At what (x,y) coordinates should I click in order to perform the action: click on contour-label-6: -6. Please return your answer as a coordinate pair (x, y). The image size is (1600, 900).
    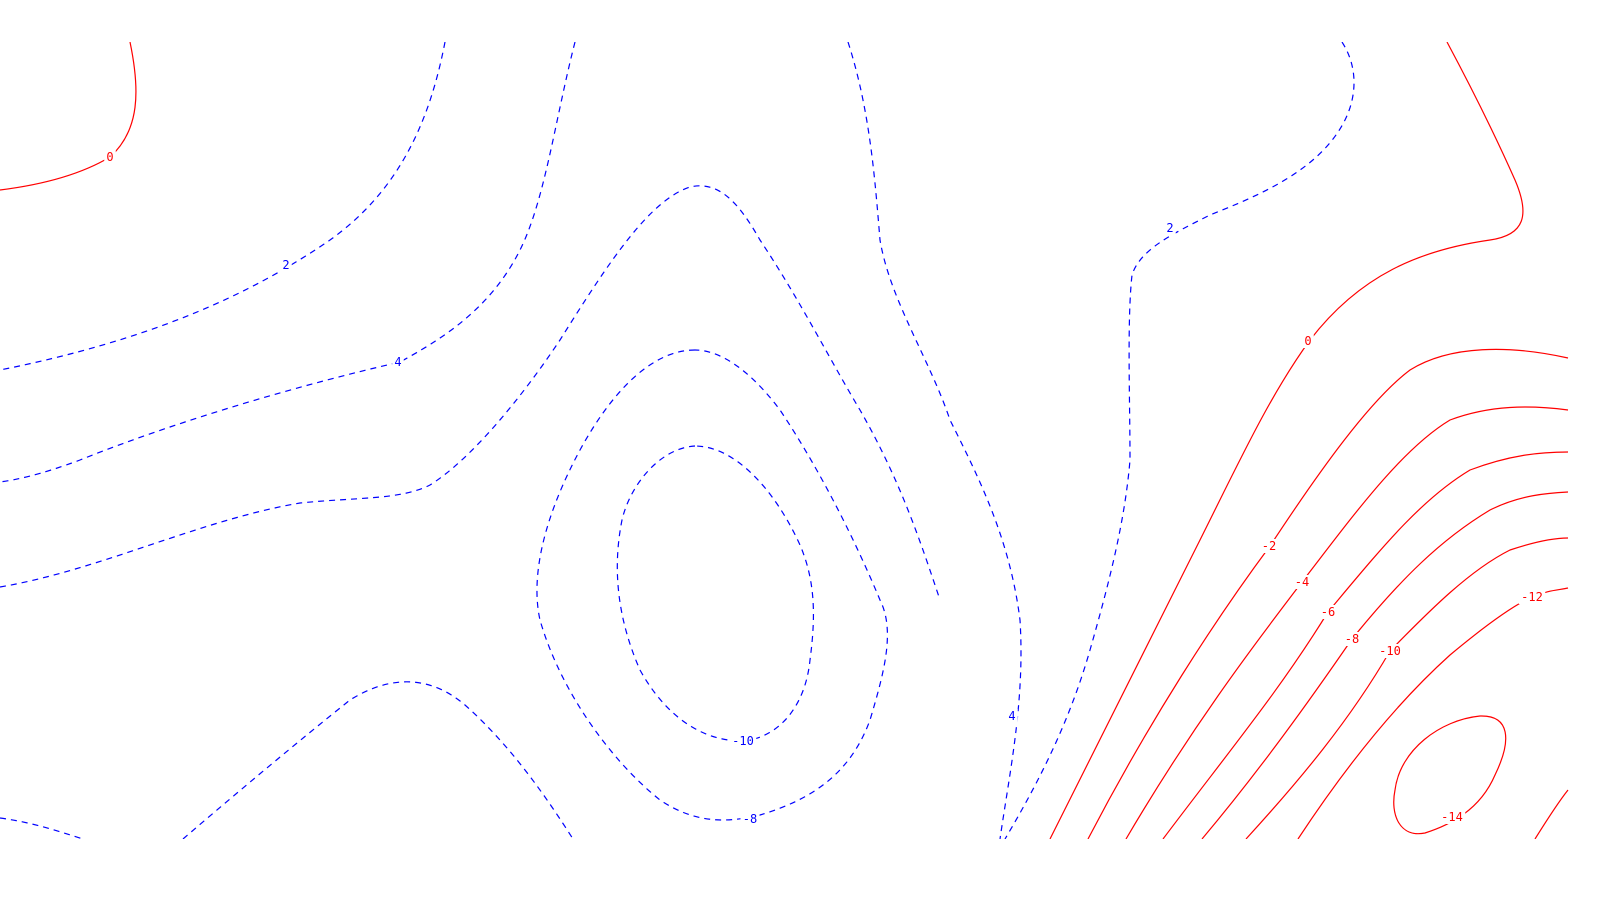
    Looking at the image, I should click on (1328, 612).